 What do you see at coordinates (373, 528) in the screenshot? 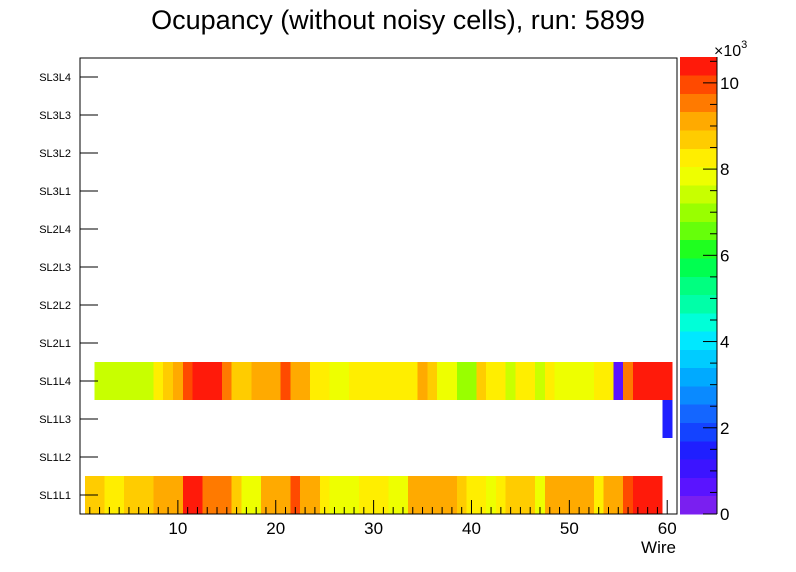
I see `x-tick-label-30: 30` at bounding box center [373, 528].